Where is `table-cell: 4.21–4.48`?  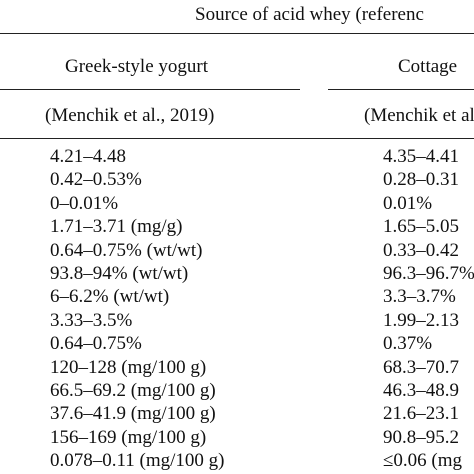 table-cell: 4.21–4.48 is located at coordinates (88, 156).